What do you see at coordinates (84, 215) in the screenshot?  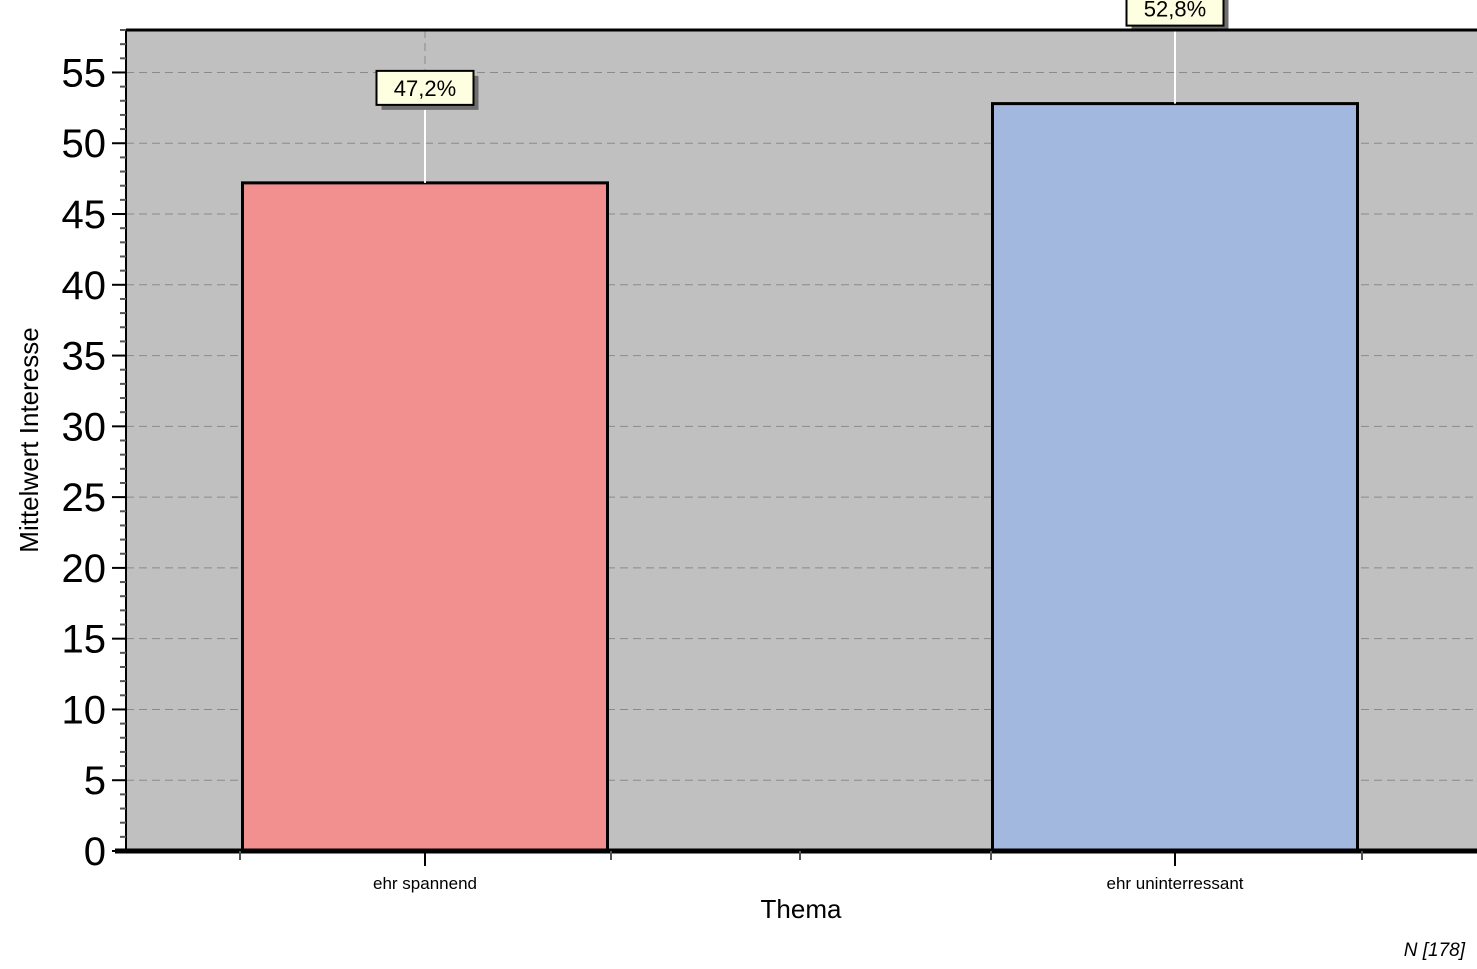 I see `y-tick-label: 45` at bounding box center [84, 215].